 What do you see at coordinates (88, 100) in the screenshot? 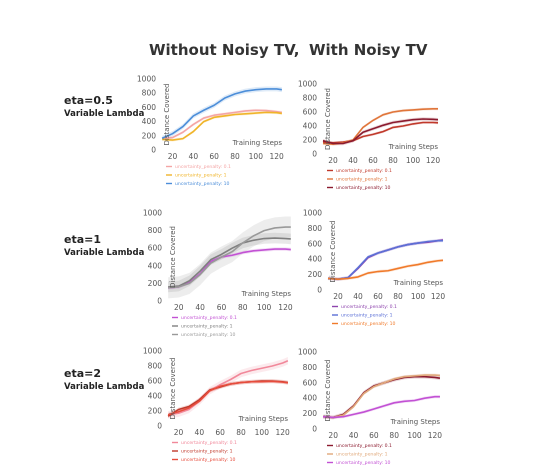
I see `eta-label: eta=0.5` at bounding box center [88, 100].